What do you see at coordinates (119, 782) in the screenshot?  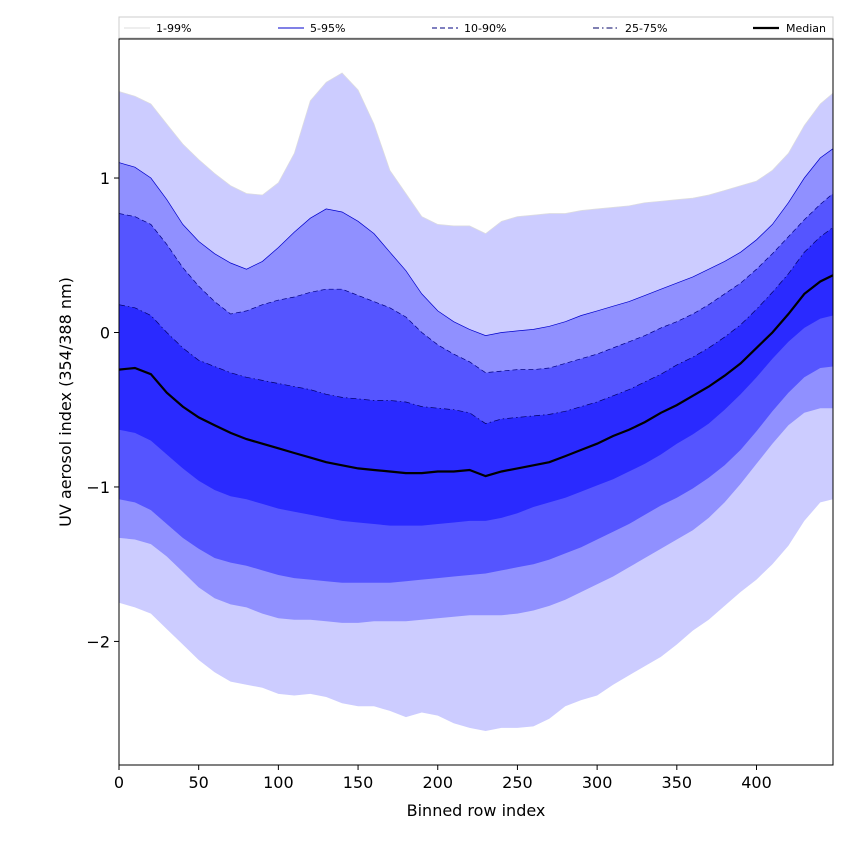 I see `x-tick-label: 0` at bounding box center [119, 782].